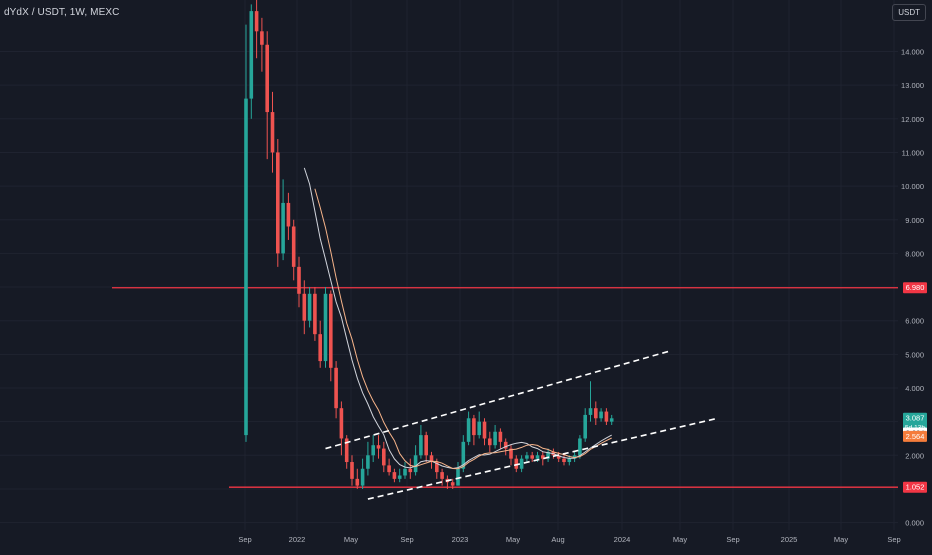 This screenshot has width=932, height=555. What do you see at coordinates (913, 152) in the screenshot?
I see `y-tick-label: 11.000` at bounding box center [913, 152].